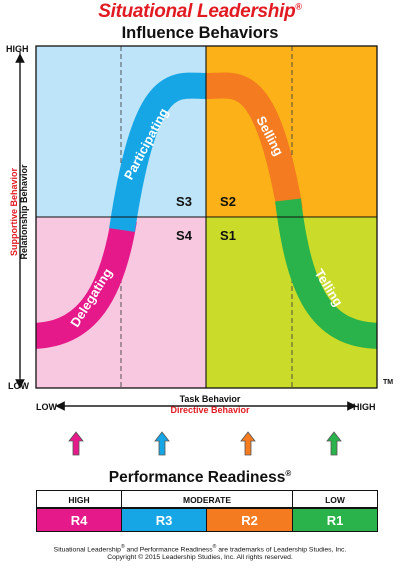 This screenshot has width=400, height=574. I want to click on readiness-r4: R4, so click(79, 520).